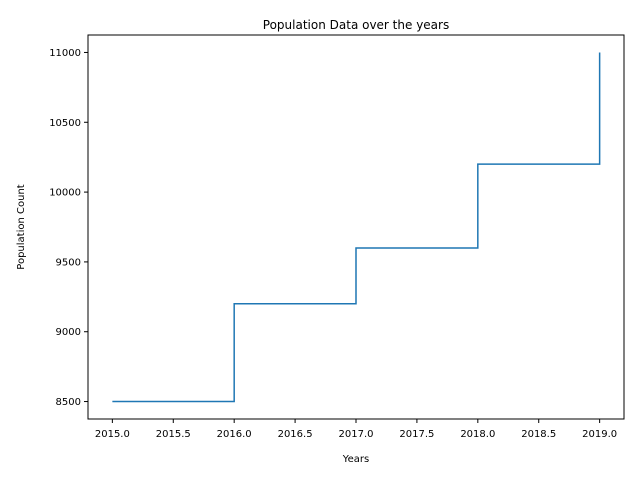 The image size is (640, 480). What do you see at coordinates (599, 434) in the screenshot?
I see `x-tick-label: 2019.0` at bounding box center [599, 434].